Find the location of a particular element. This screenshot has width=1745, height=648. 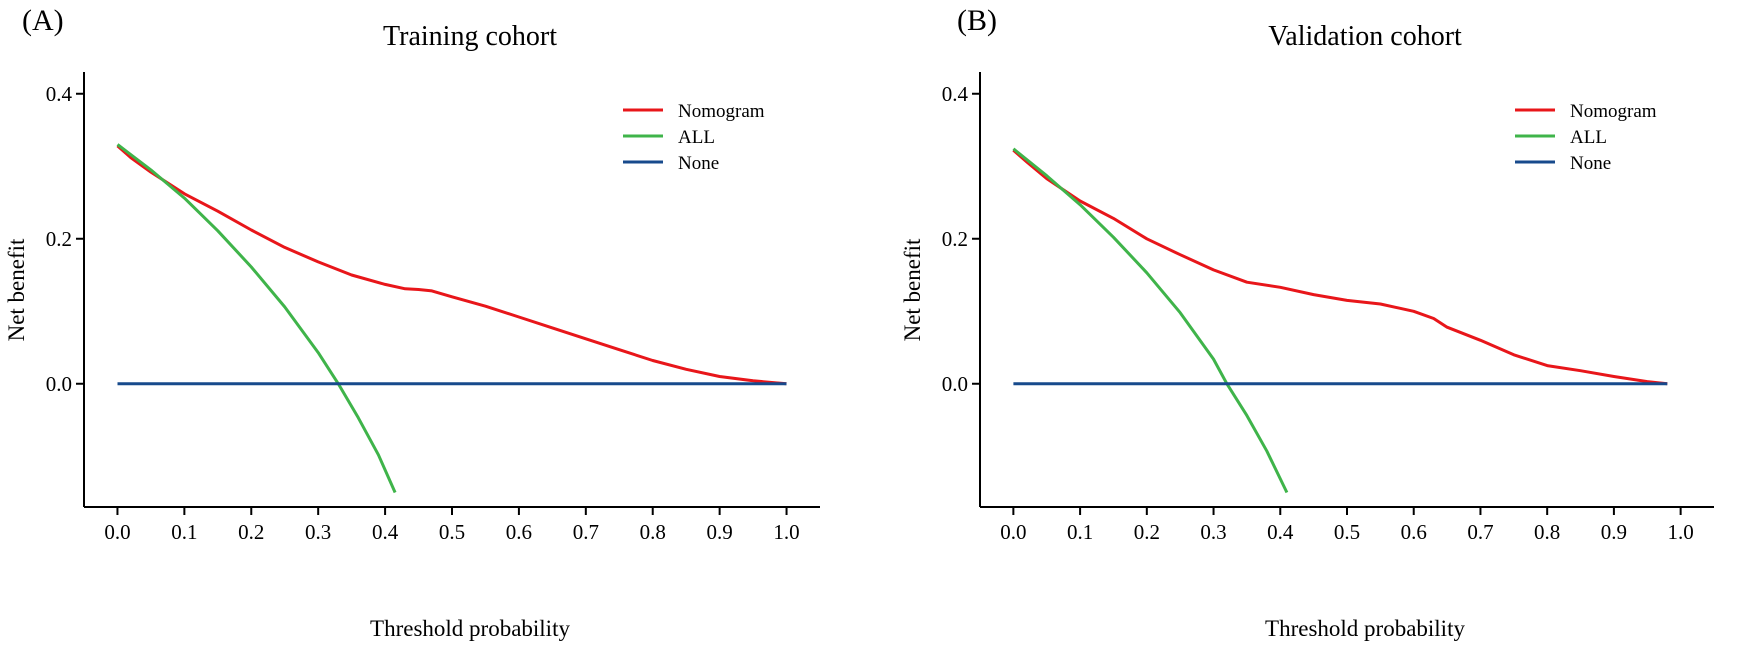

panel-b-y-ticks: 0.0 0.2 0.4 is located at coordinates (961, 239).